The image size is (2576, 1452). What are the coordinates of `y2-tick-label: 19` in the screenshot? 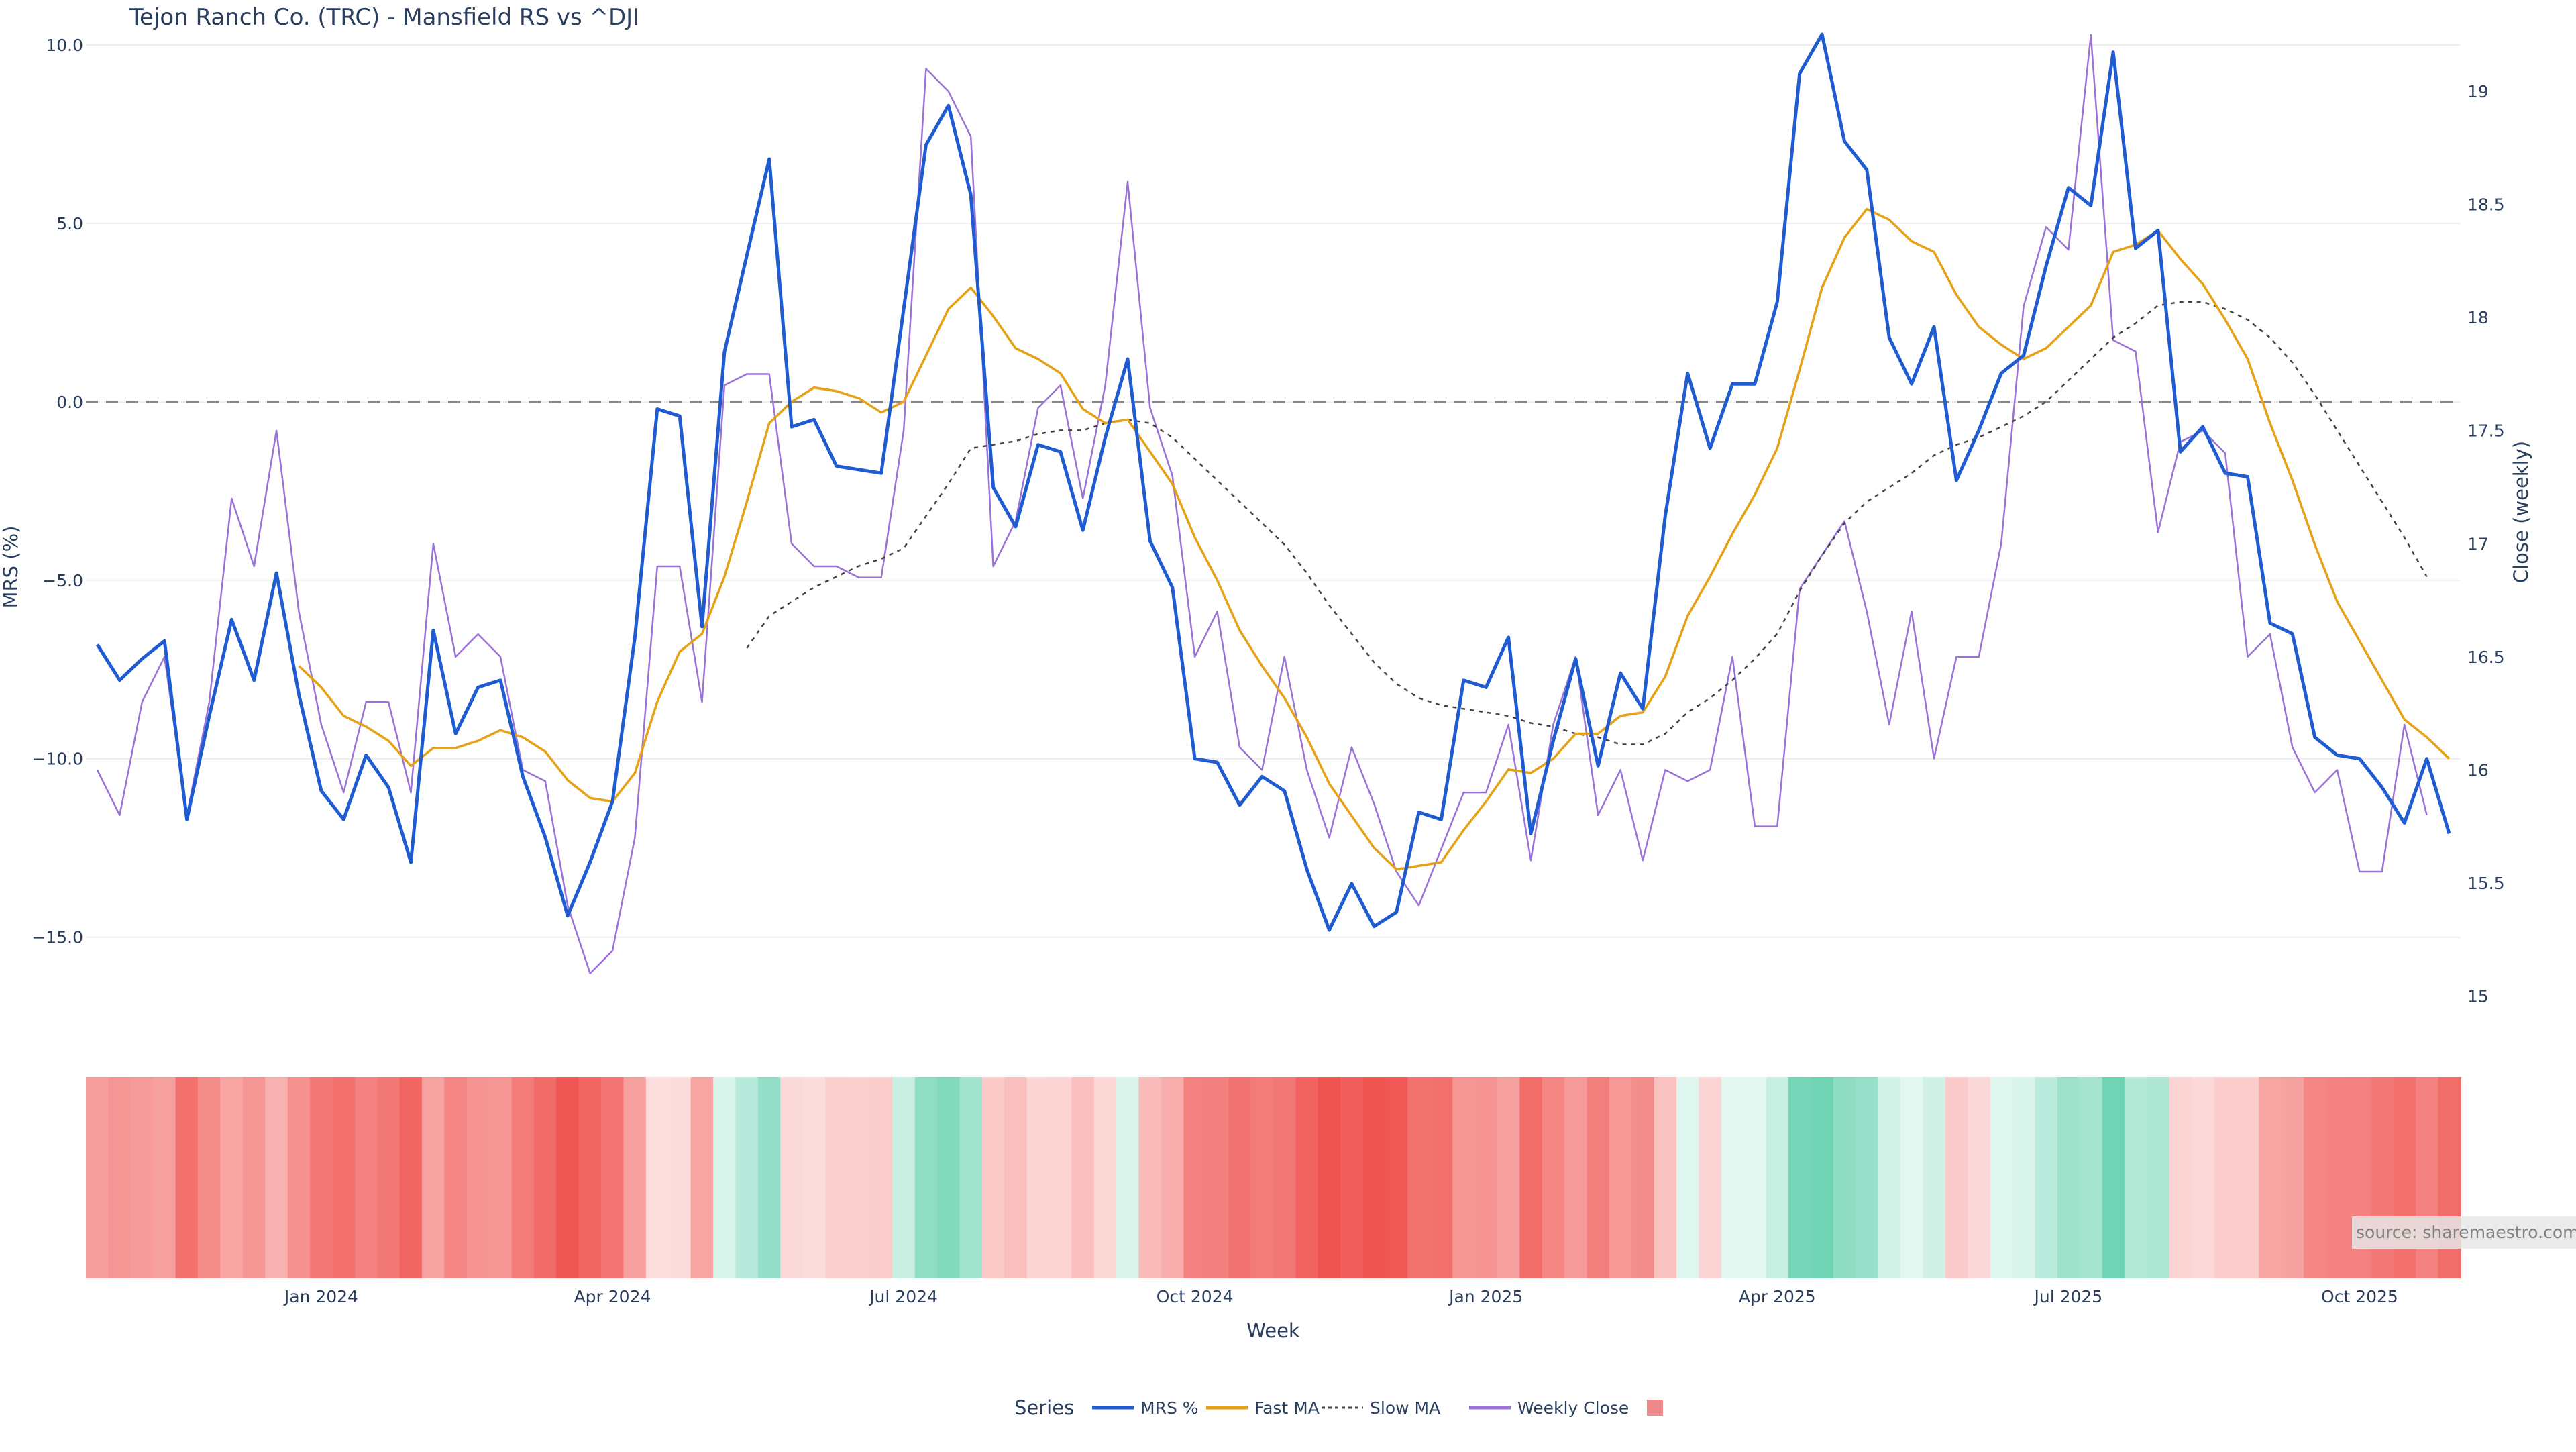 It's located at (2478, 92).